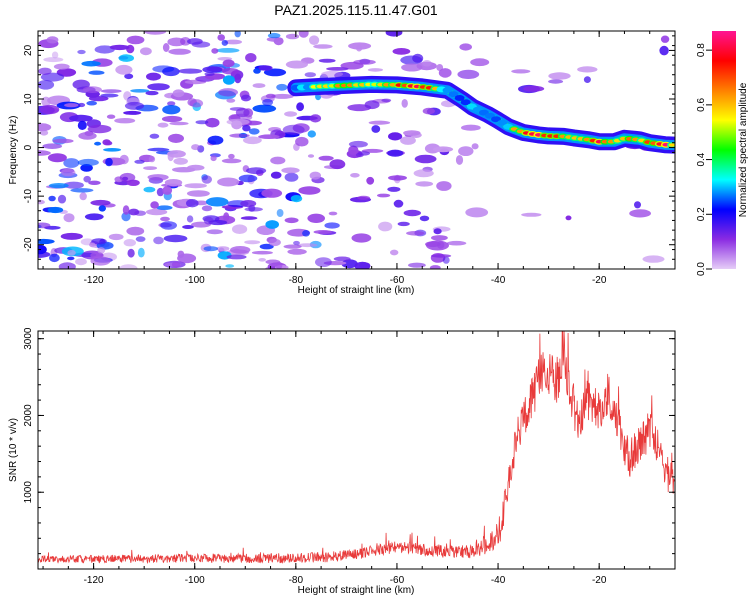  I want to click on x-tick-label: -40, so click(498, 280).